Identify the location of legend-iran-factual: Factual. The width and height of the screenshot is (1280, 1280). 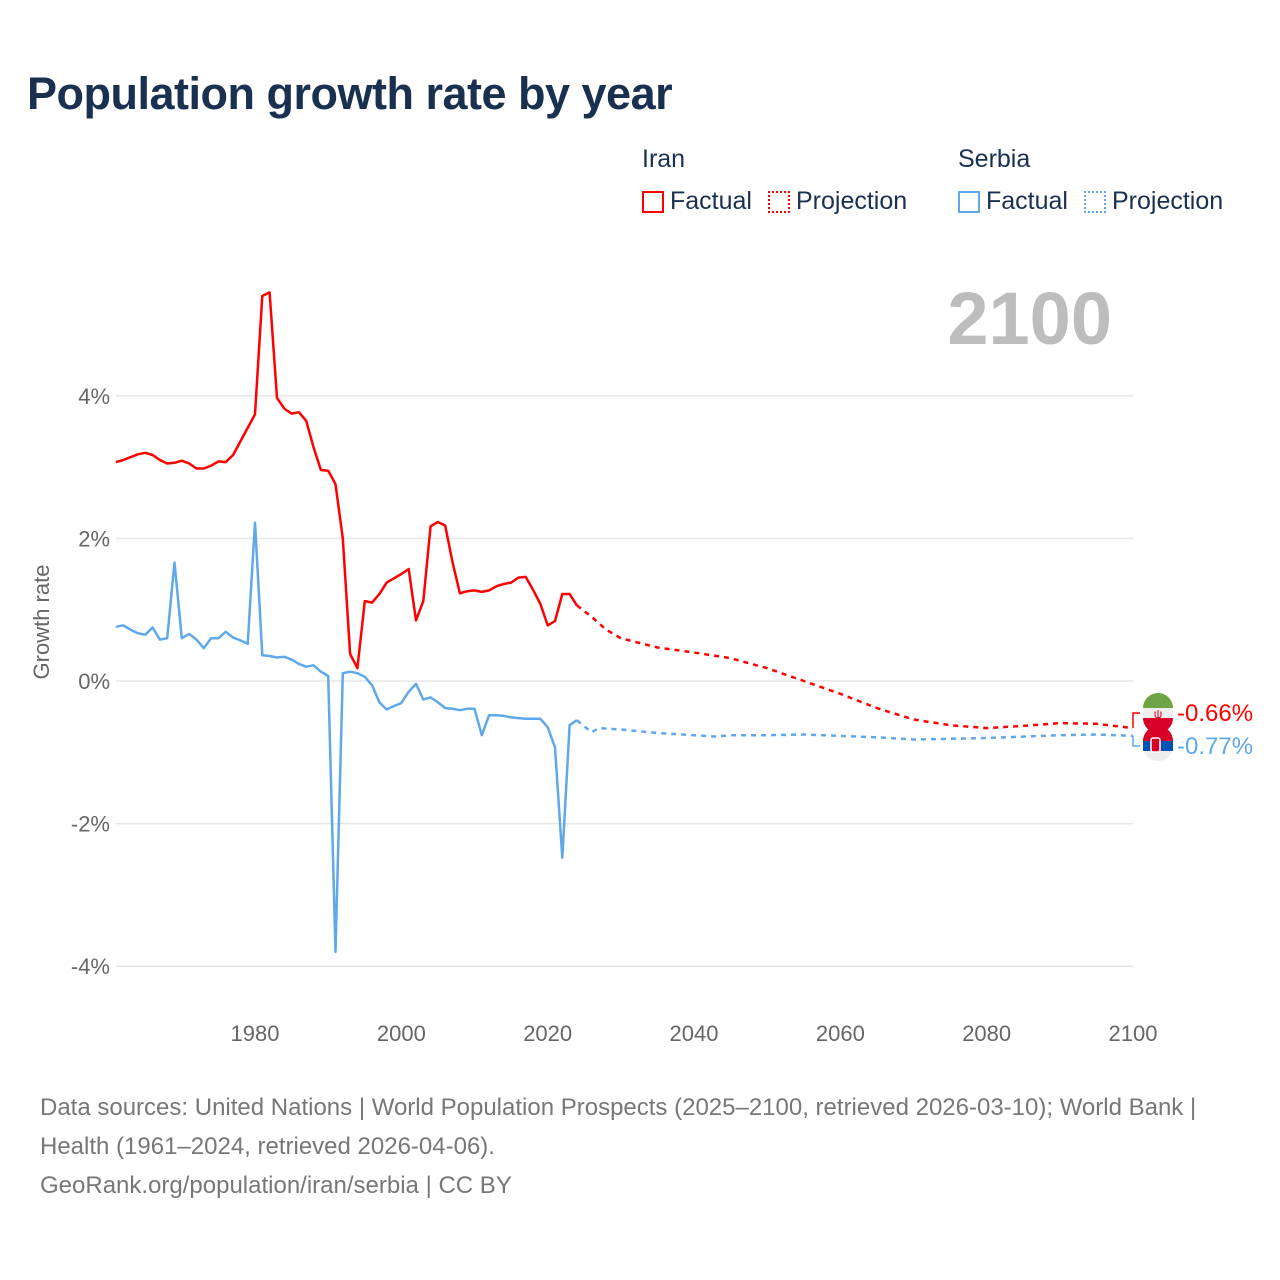
(697, 201).